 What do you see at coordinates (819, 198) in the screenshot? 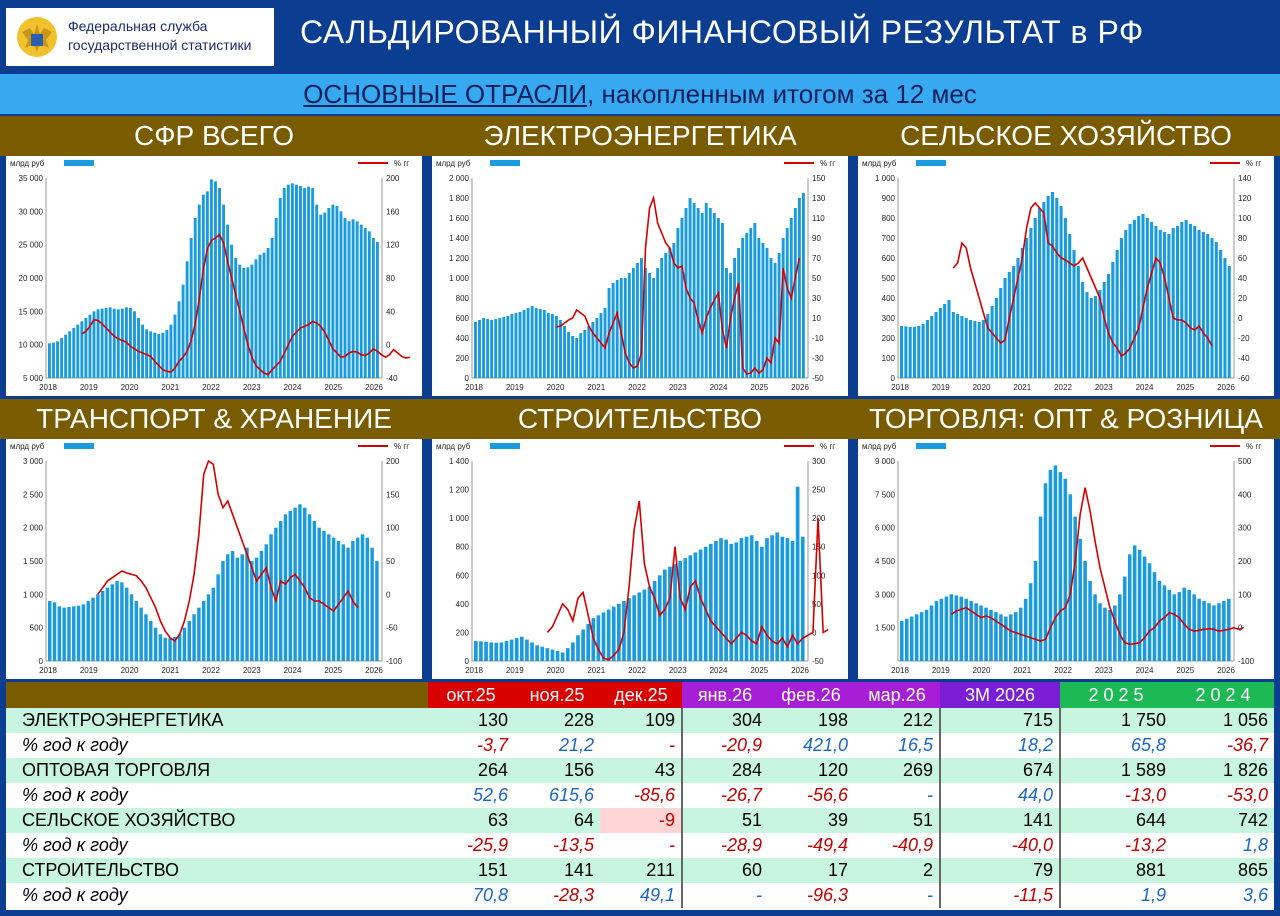
I see `y-tick-right: 130` at bounding box center [819, 198].